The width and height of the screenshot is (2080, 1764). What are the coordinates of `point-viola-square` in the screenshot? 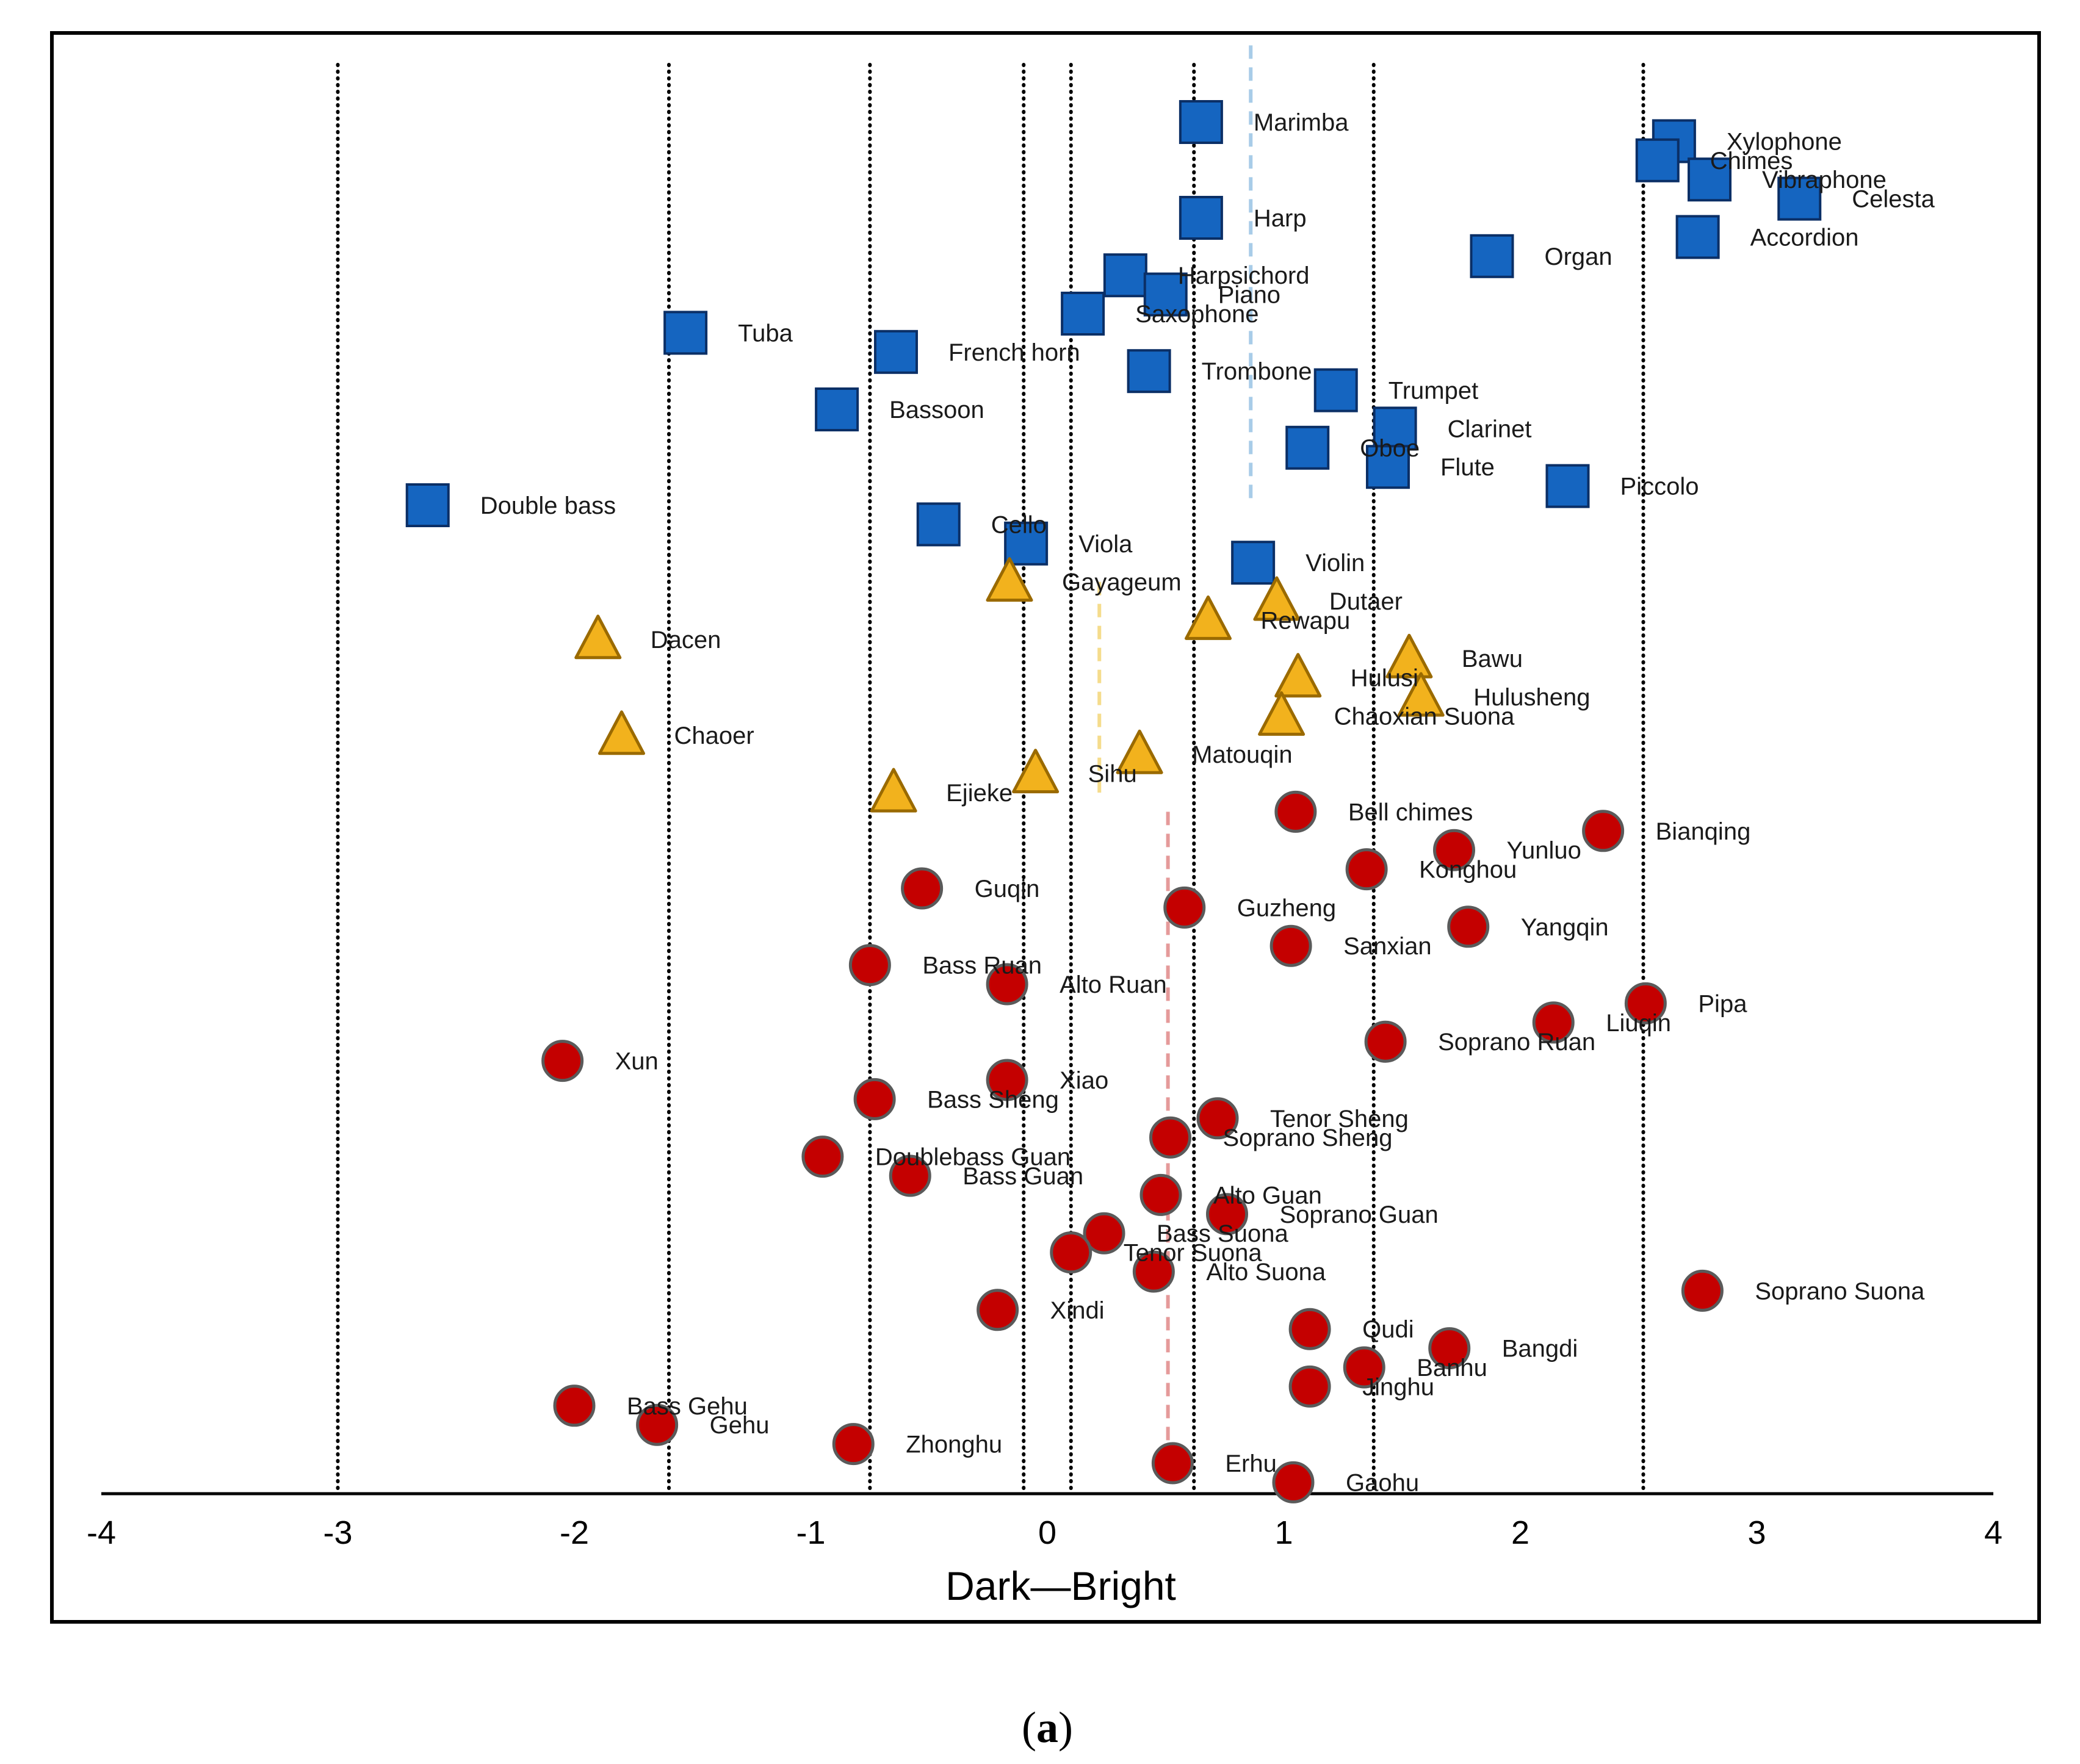 It's located at (1026, 543).